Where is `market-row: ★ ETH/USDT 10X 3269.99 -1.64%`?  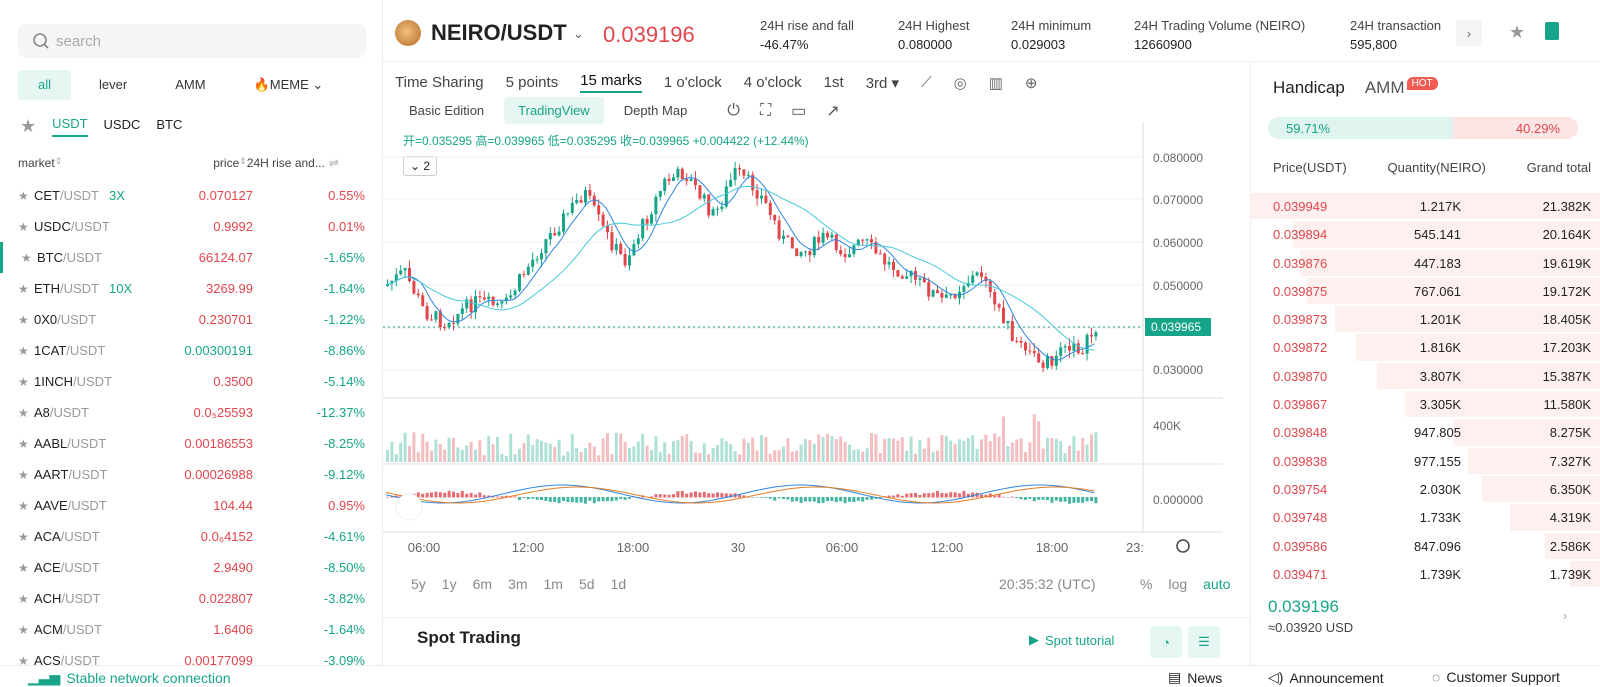 market-row: ★ ETH/USDT 10X 3269.99 -1.64% is located at coordinates (191, 288).